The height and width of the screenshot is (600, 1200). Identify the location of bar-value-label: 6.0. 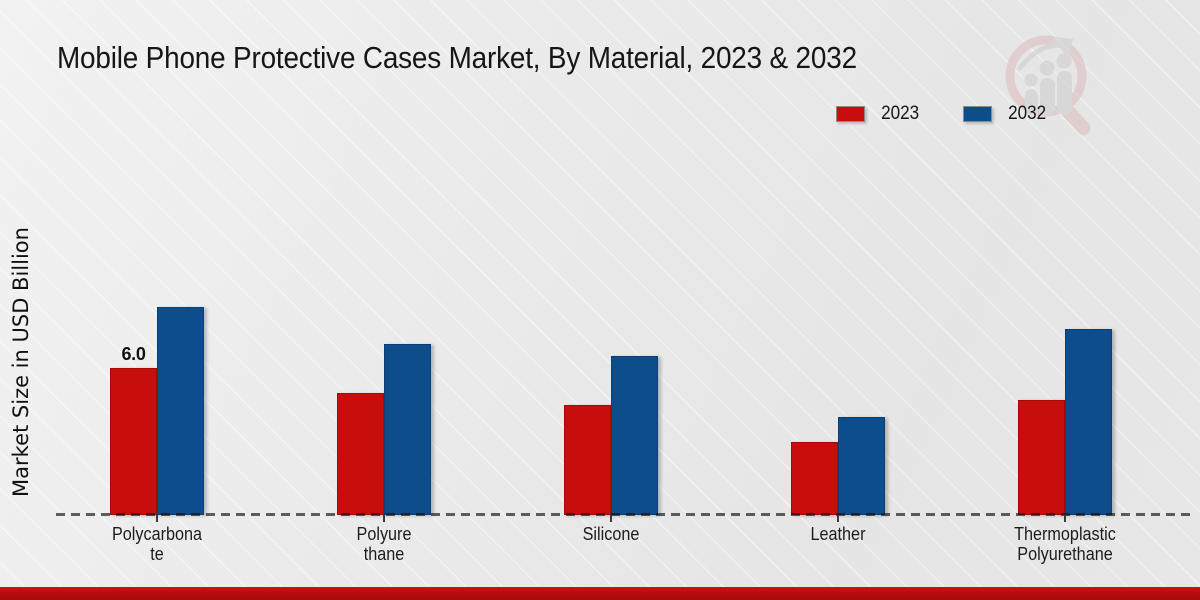
(133, 354).